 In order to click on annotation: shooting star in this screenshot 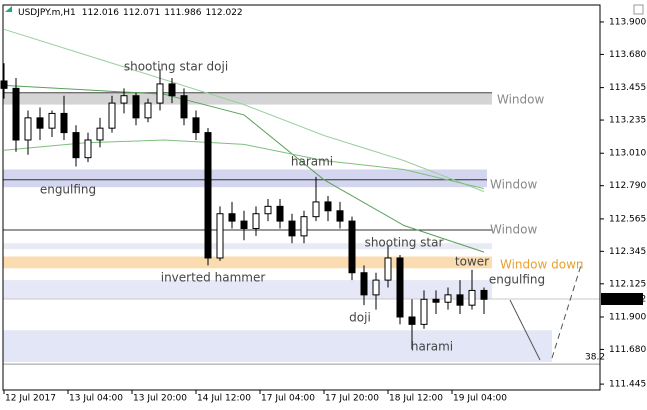, I will do `click(404, 243)`.